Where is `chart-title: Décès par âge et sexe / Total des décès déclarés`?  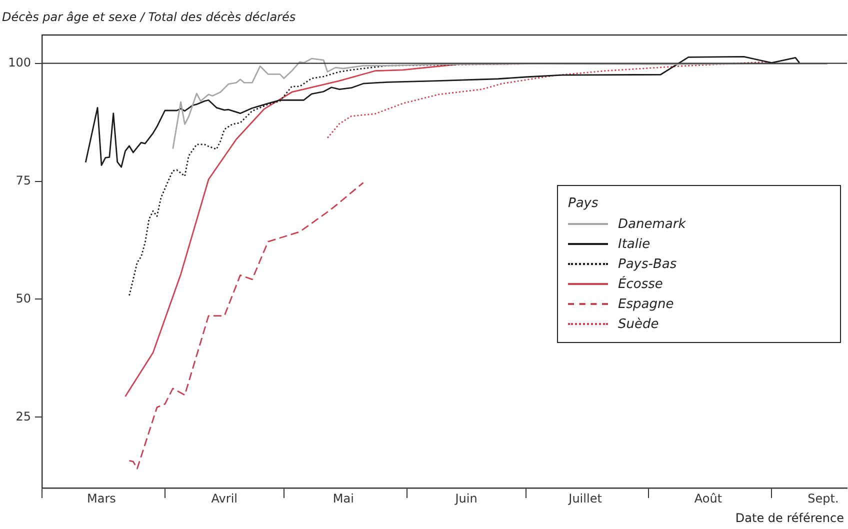
chart-title: Décès par âge et sexe / Total des décès déclarés is located at coordinates (149, 17).